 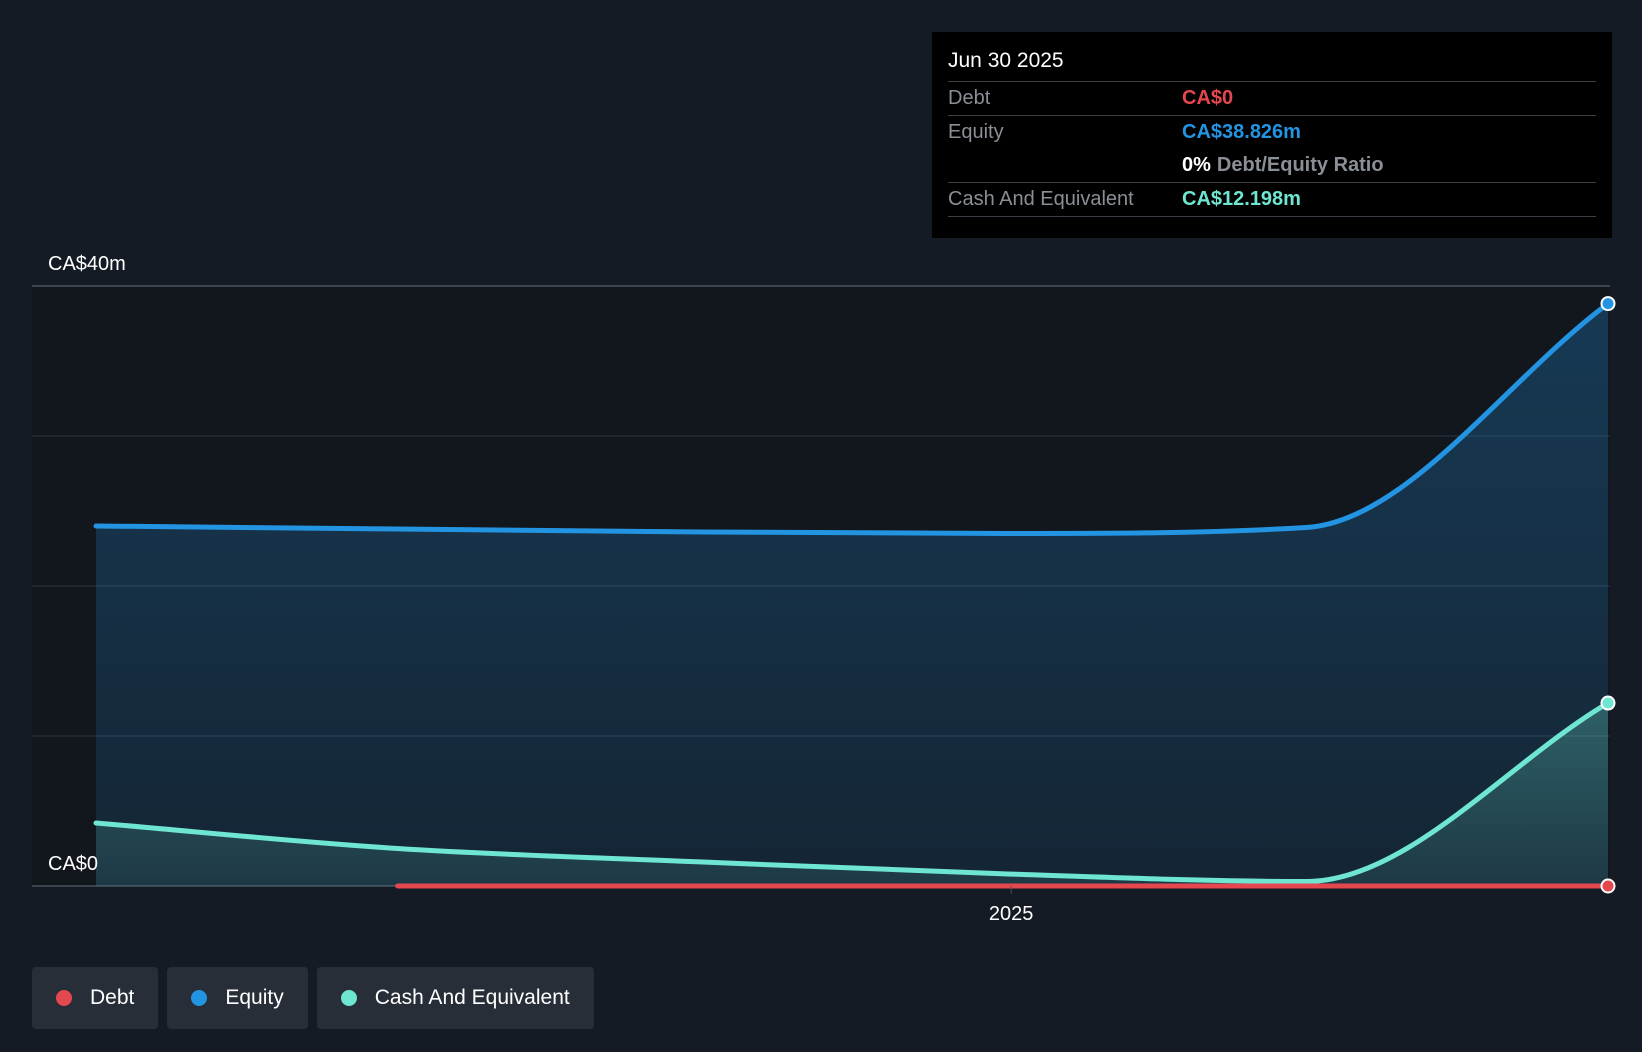 I want to click on cash-dot-icon, so click(x=348, y=998).